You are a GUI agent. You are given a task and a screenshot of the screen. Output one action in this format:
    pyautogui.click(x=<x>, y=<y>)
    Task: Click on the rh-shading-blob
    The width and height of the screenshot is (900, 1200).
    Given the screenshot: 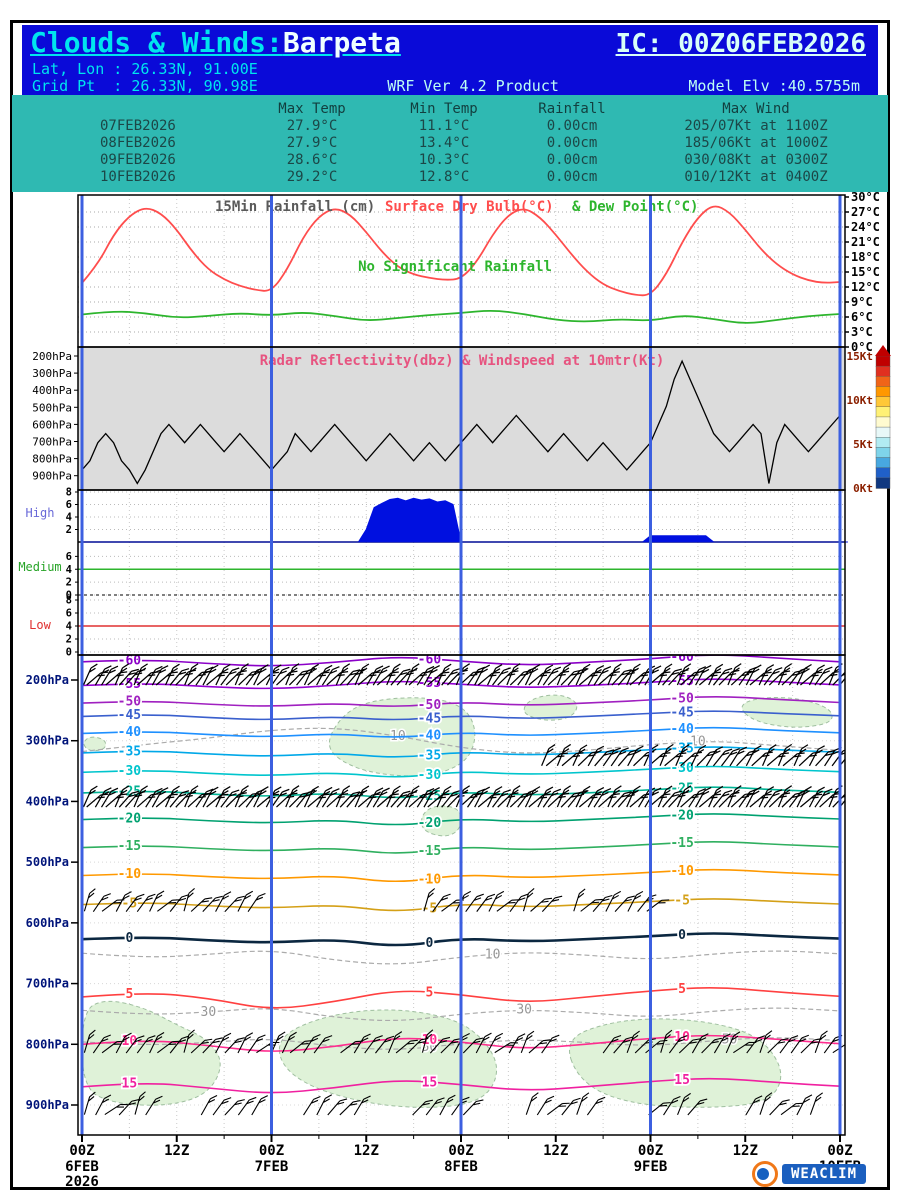 What is the action you would take?
    pyautogui.click(x=95, y=744)
    